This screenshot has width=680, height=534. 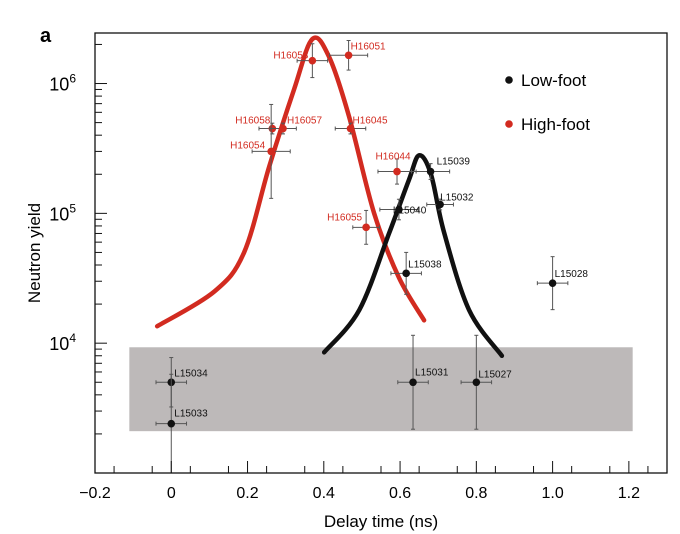 What do you see at coordinates (72, 208) in the screenshot?
I see `y-tick-exponent: 5` at bounding box center [72, 208].